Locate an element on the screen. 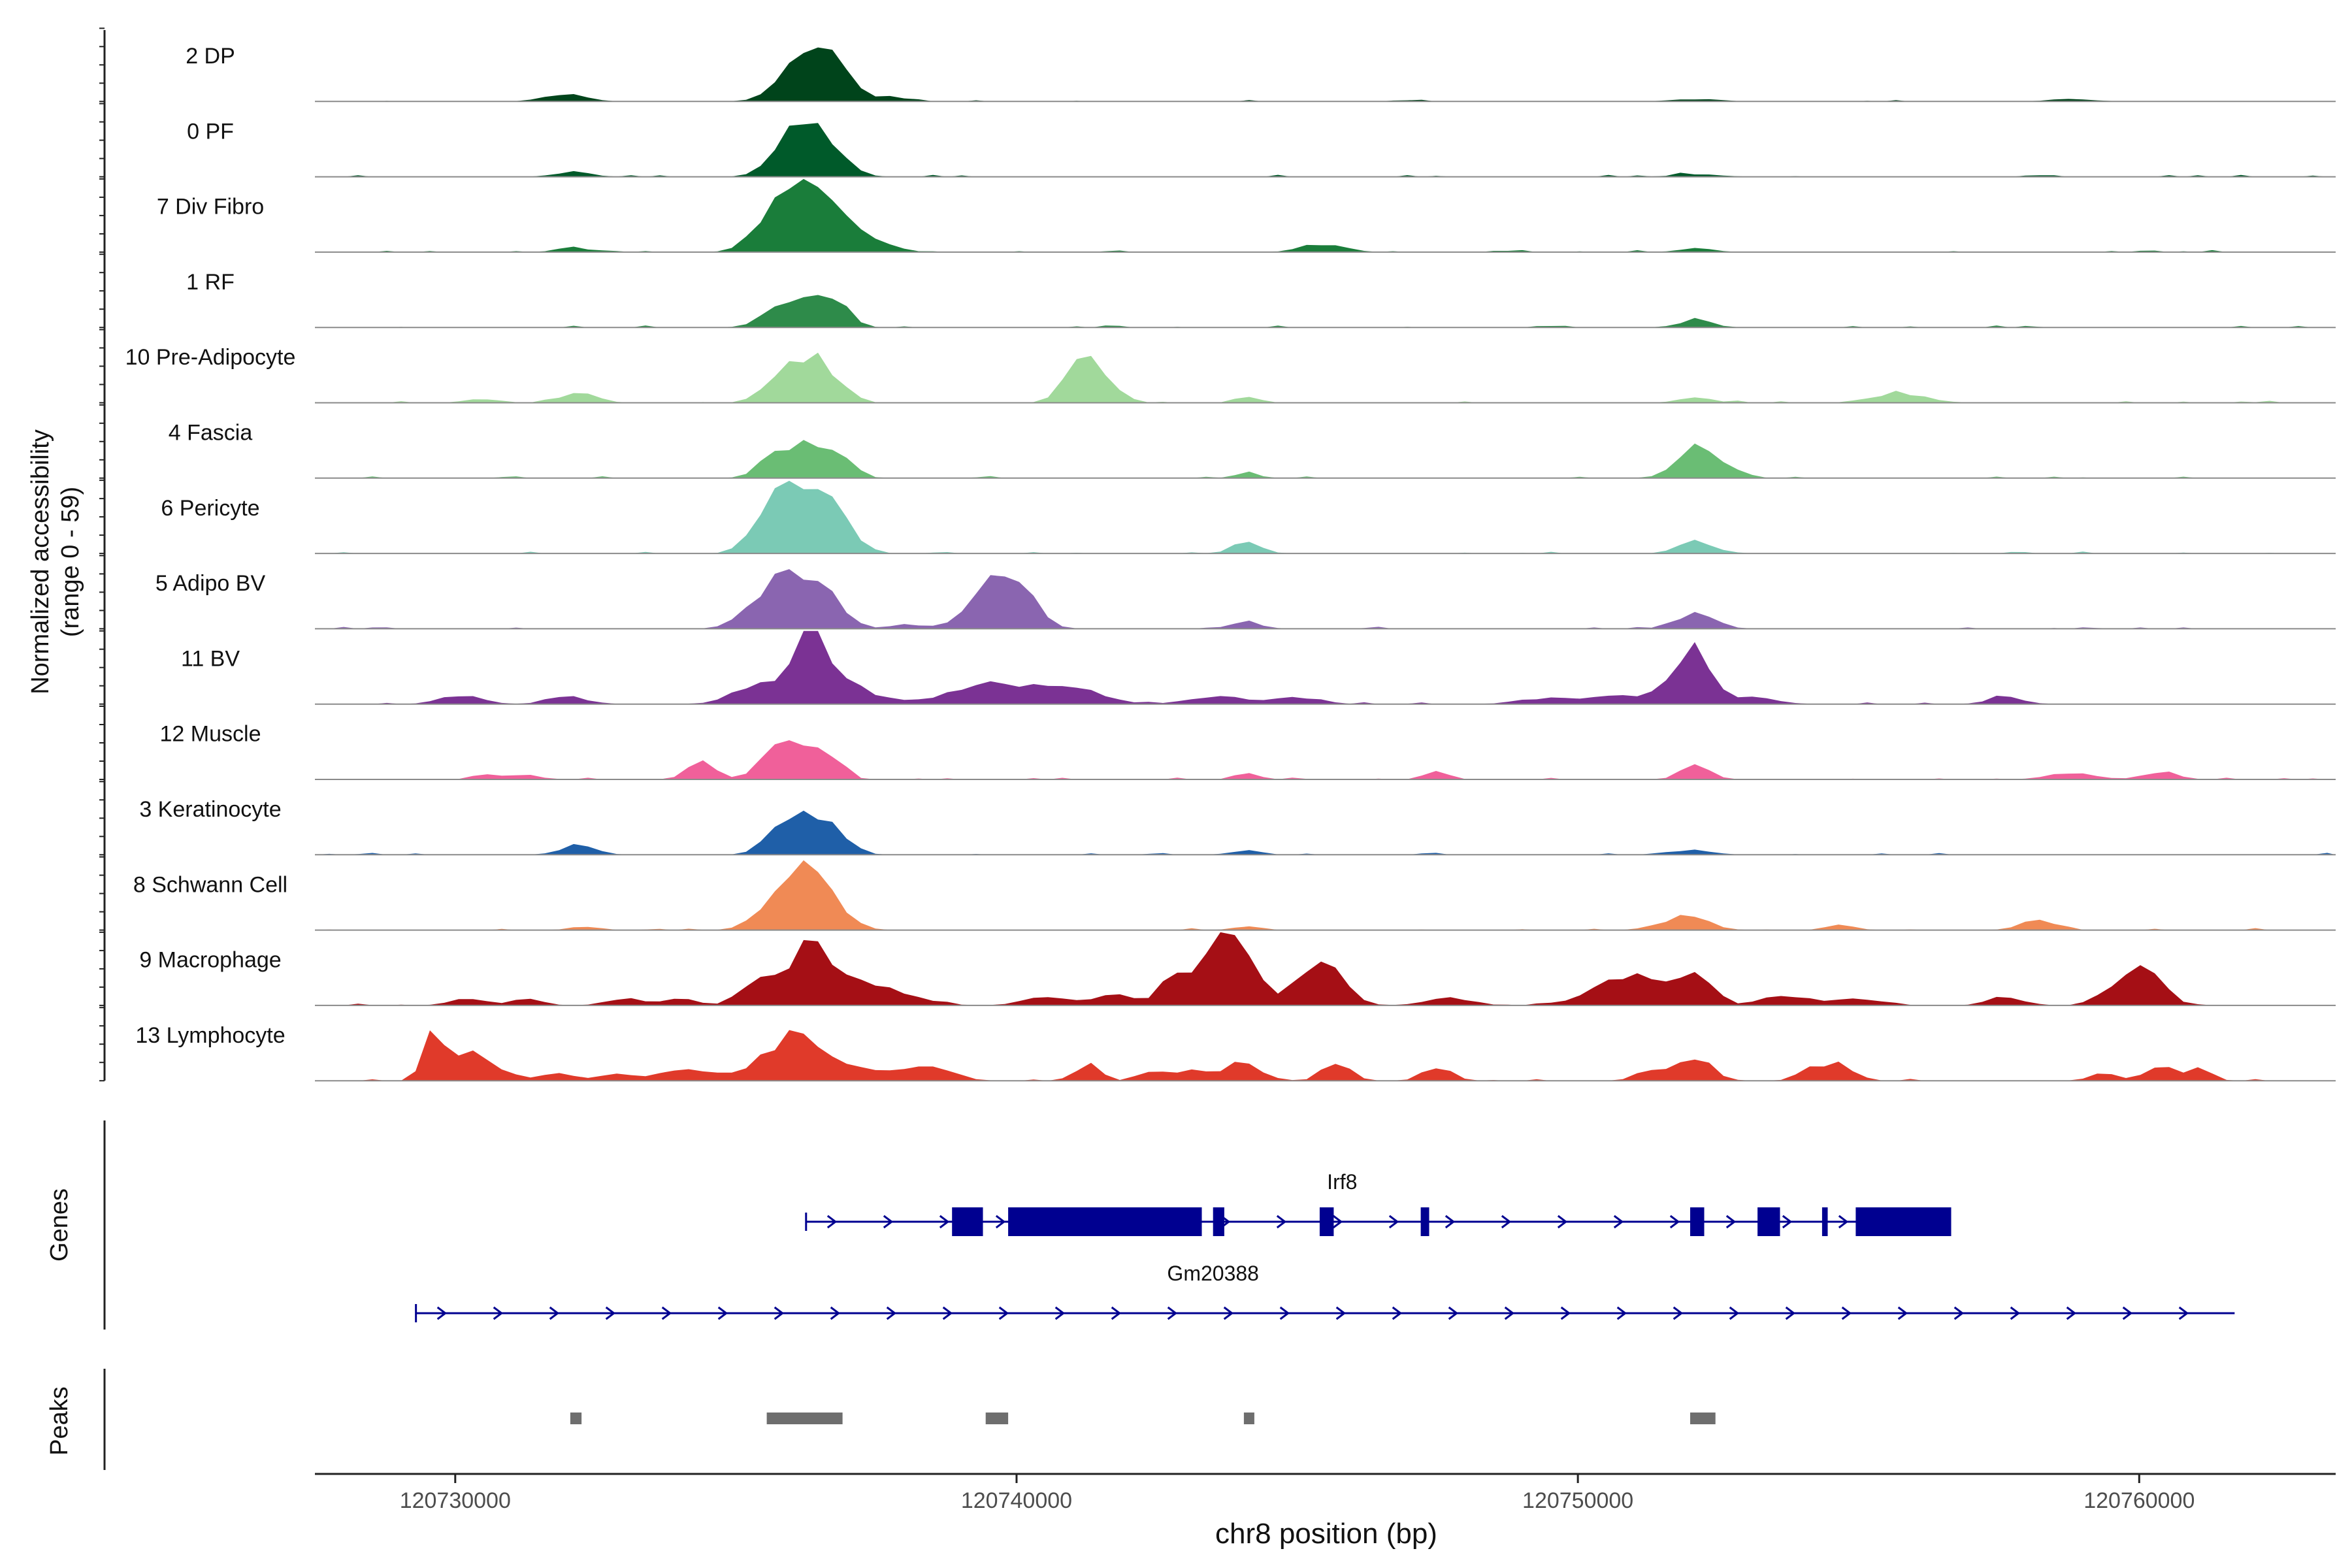  gene-Gm20388: Gm20388 is located at coordinates (1325, 1292).